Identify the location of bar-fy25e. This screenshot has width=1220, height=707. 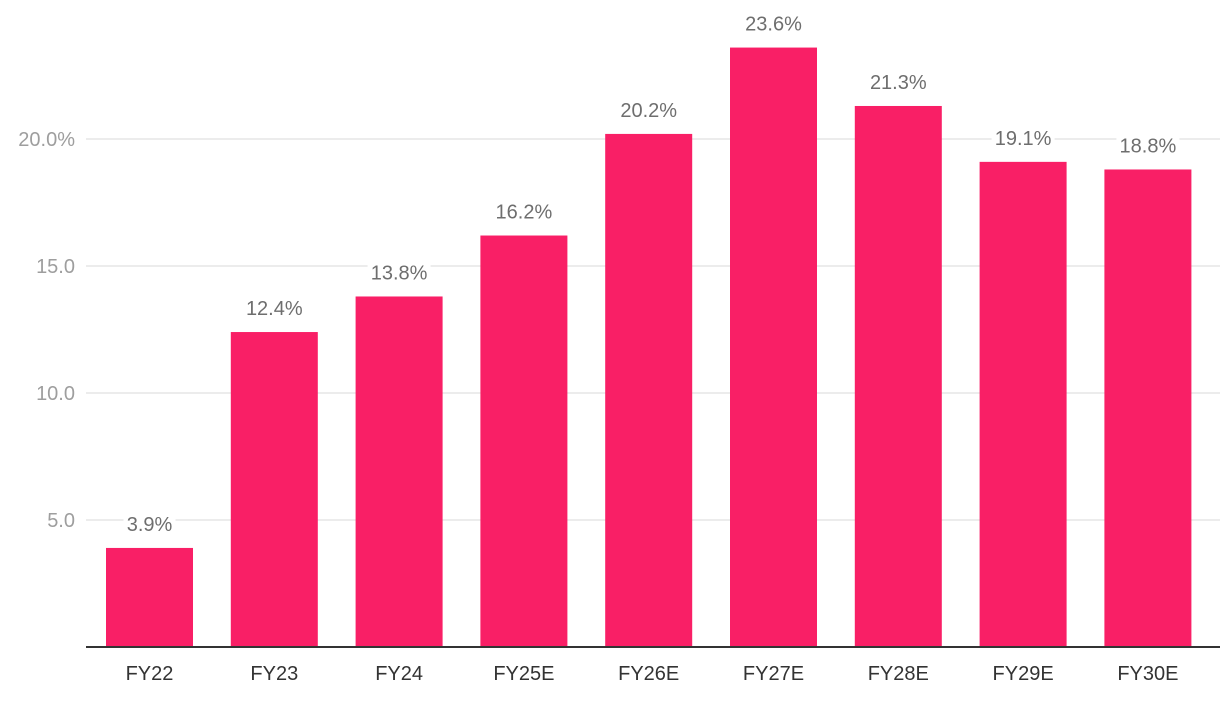
(524, 441).